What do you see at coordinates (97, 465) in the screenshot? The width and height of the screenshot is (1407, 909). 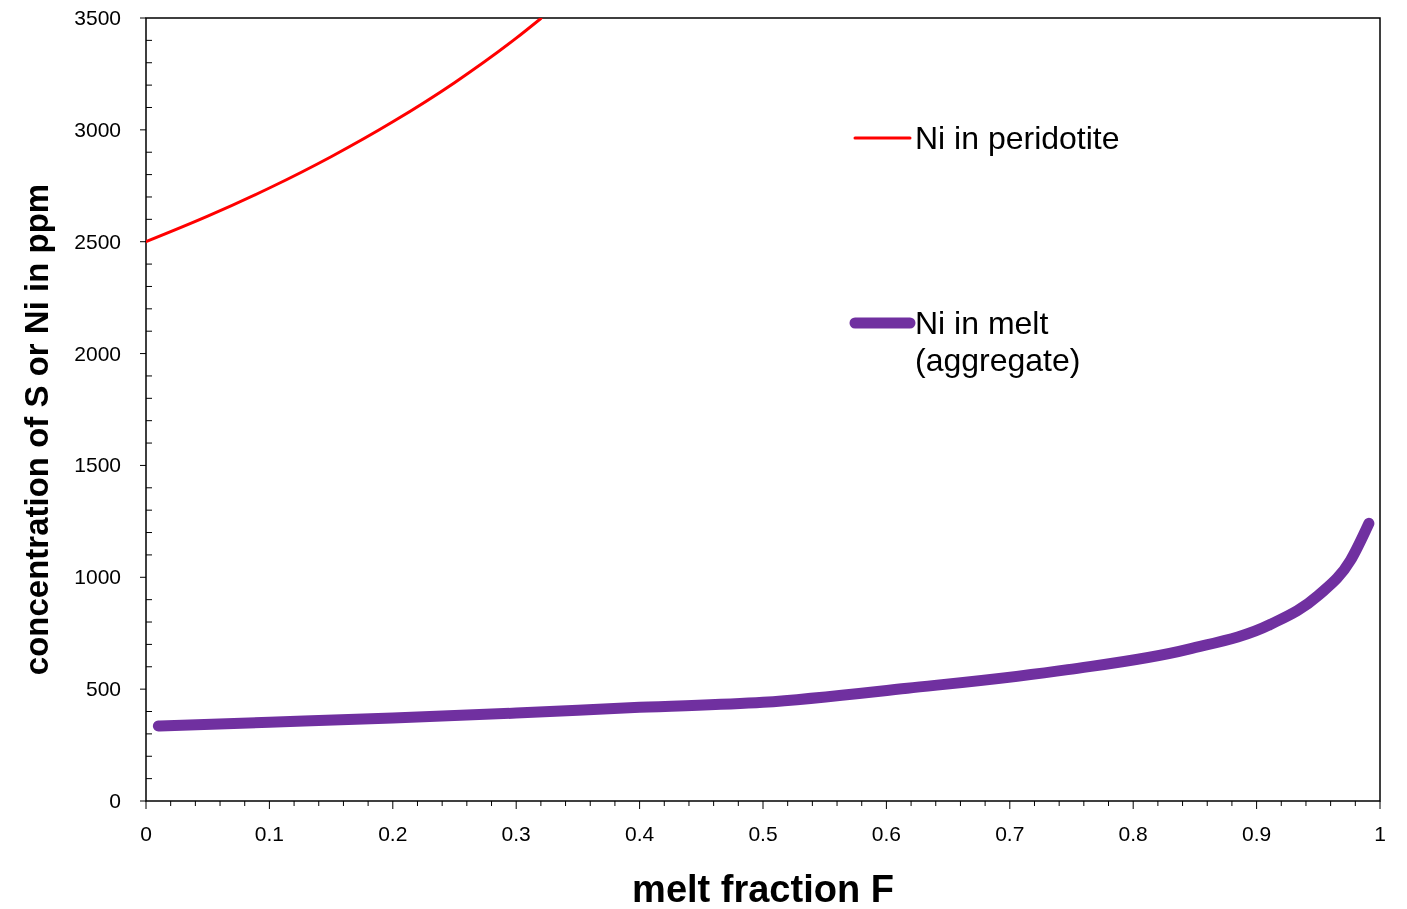 I see `y-tick-label: 1500` at bounding box center [97, 465].